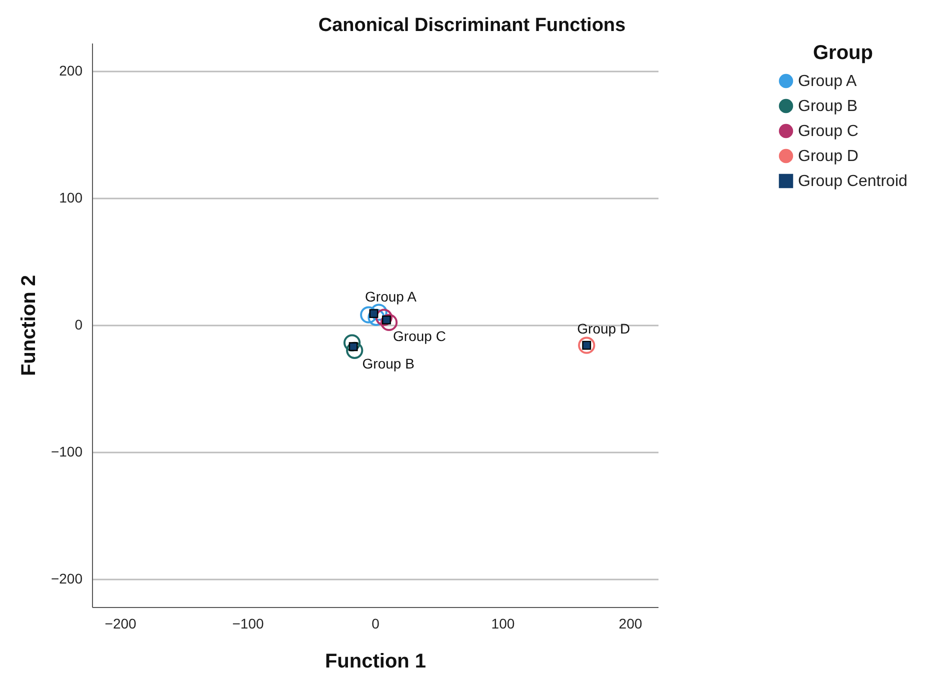 This screenshot has width=928, height=676. What do you see at coordinates (828, 156) in the screenshot?
I see `legend-label: Group D` at bounding box center [828, 156].